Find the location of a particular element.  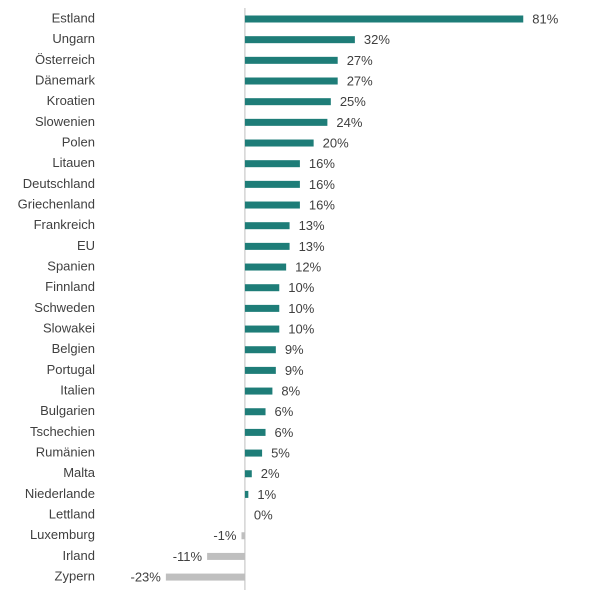

value-label: 25% is located at coordinates (353, 101).